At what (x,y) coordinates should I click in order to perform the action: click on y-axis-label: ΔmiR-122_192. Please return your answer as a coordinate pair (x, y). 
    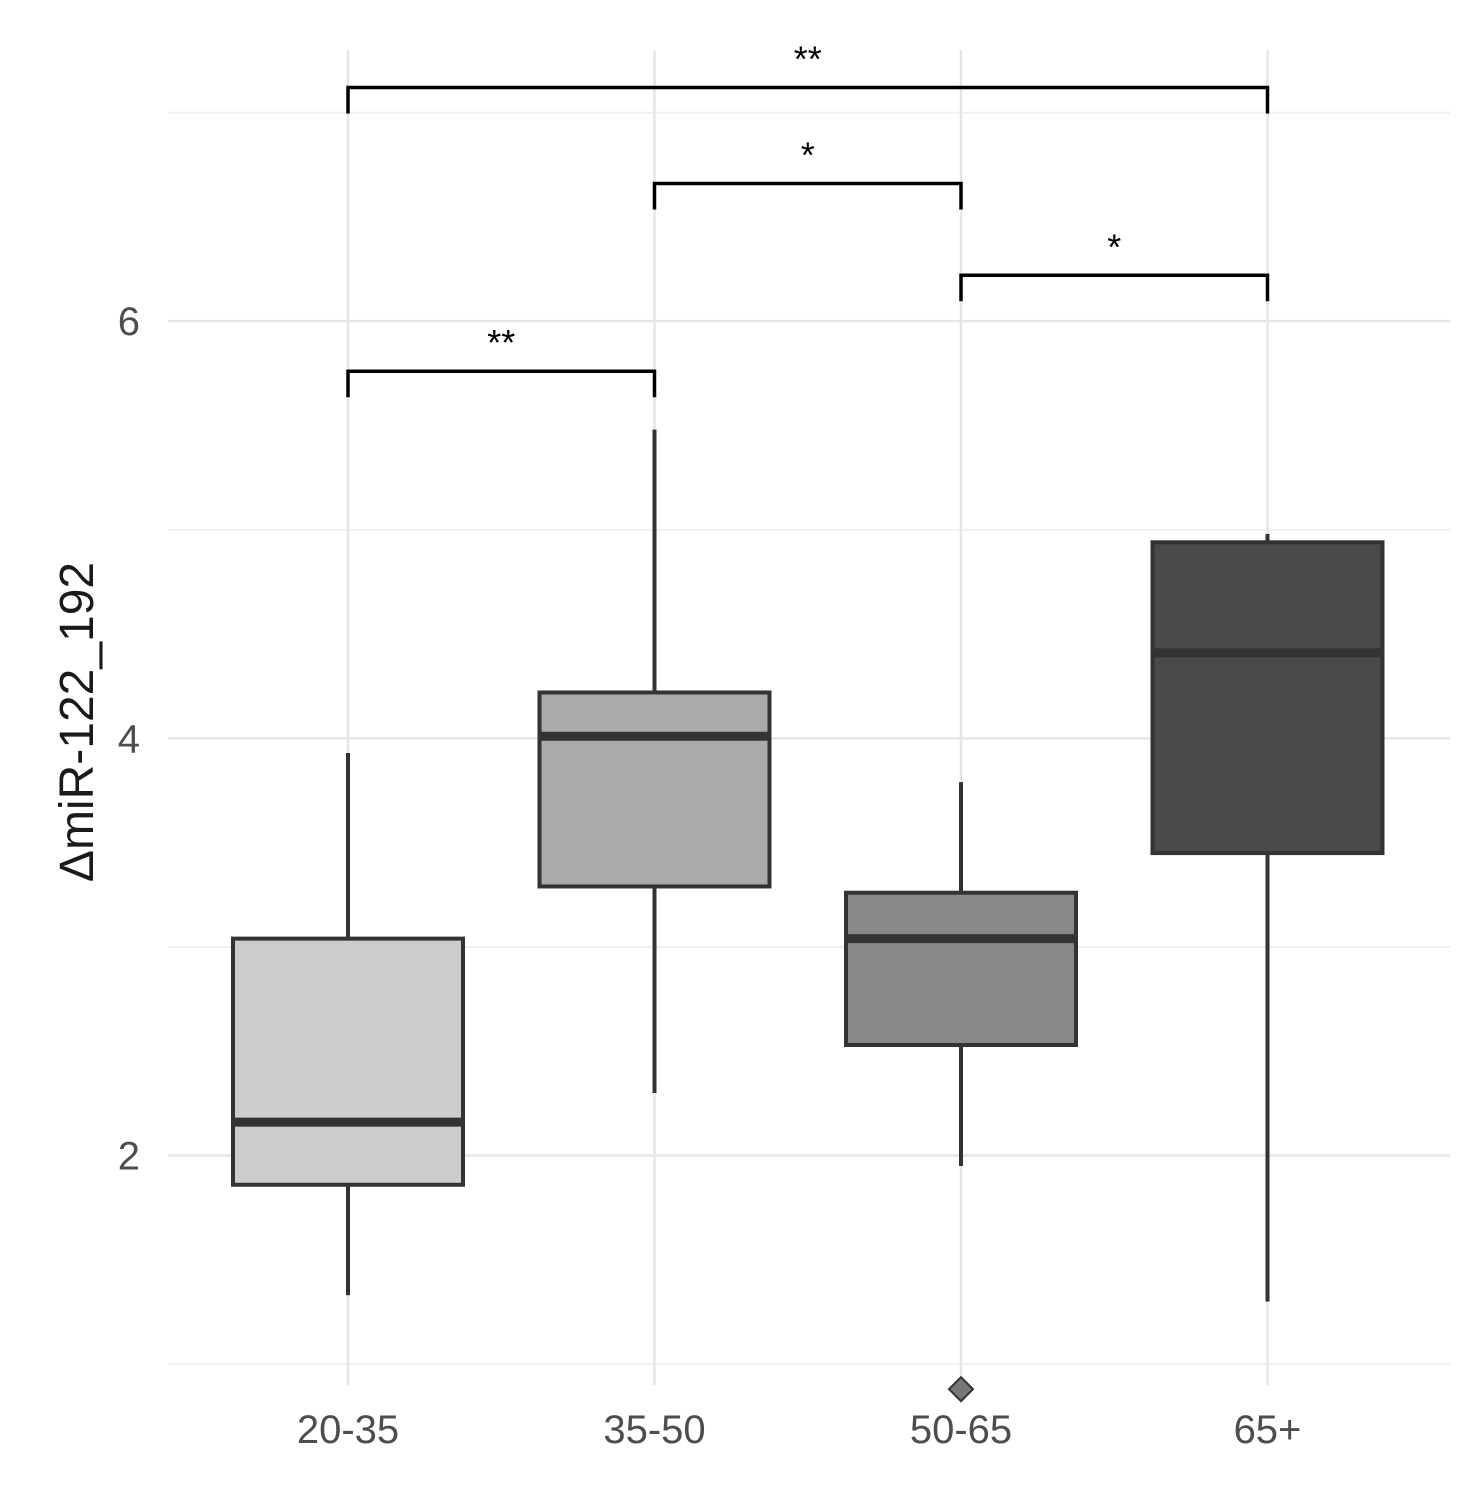
    Looking at the image, I should click on (77, 722).